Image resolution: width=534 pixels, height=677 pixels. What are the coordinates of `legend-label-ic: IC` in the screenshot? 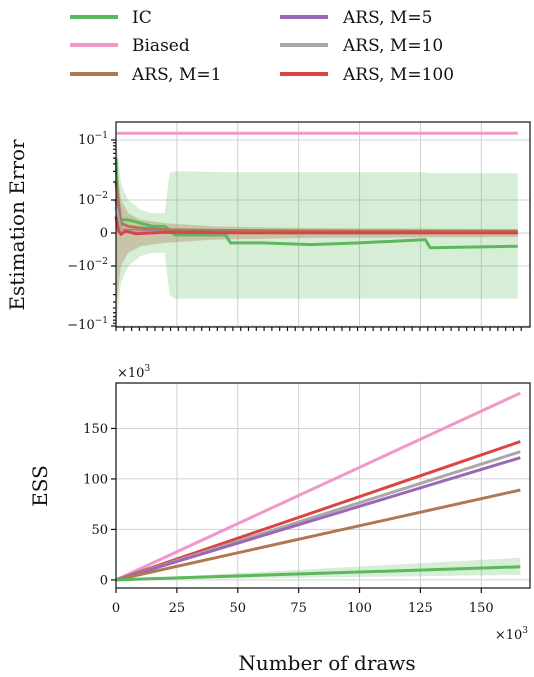 It's located at (142, 18).